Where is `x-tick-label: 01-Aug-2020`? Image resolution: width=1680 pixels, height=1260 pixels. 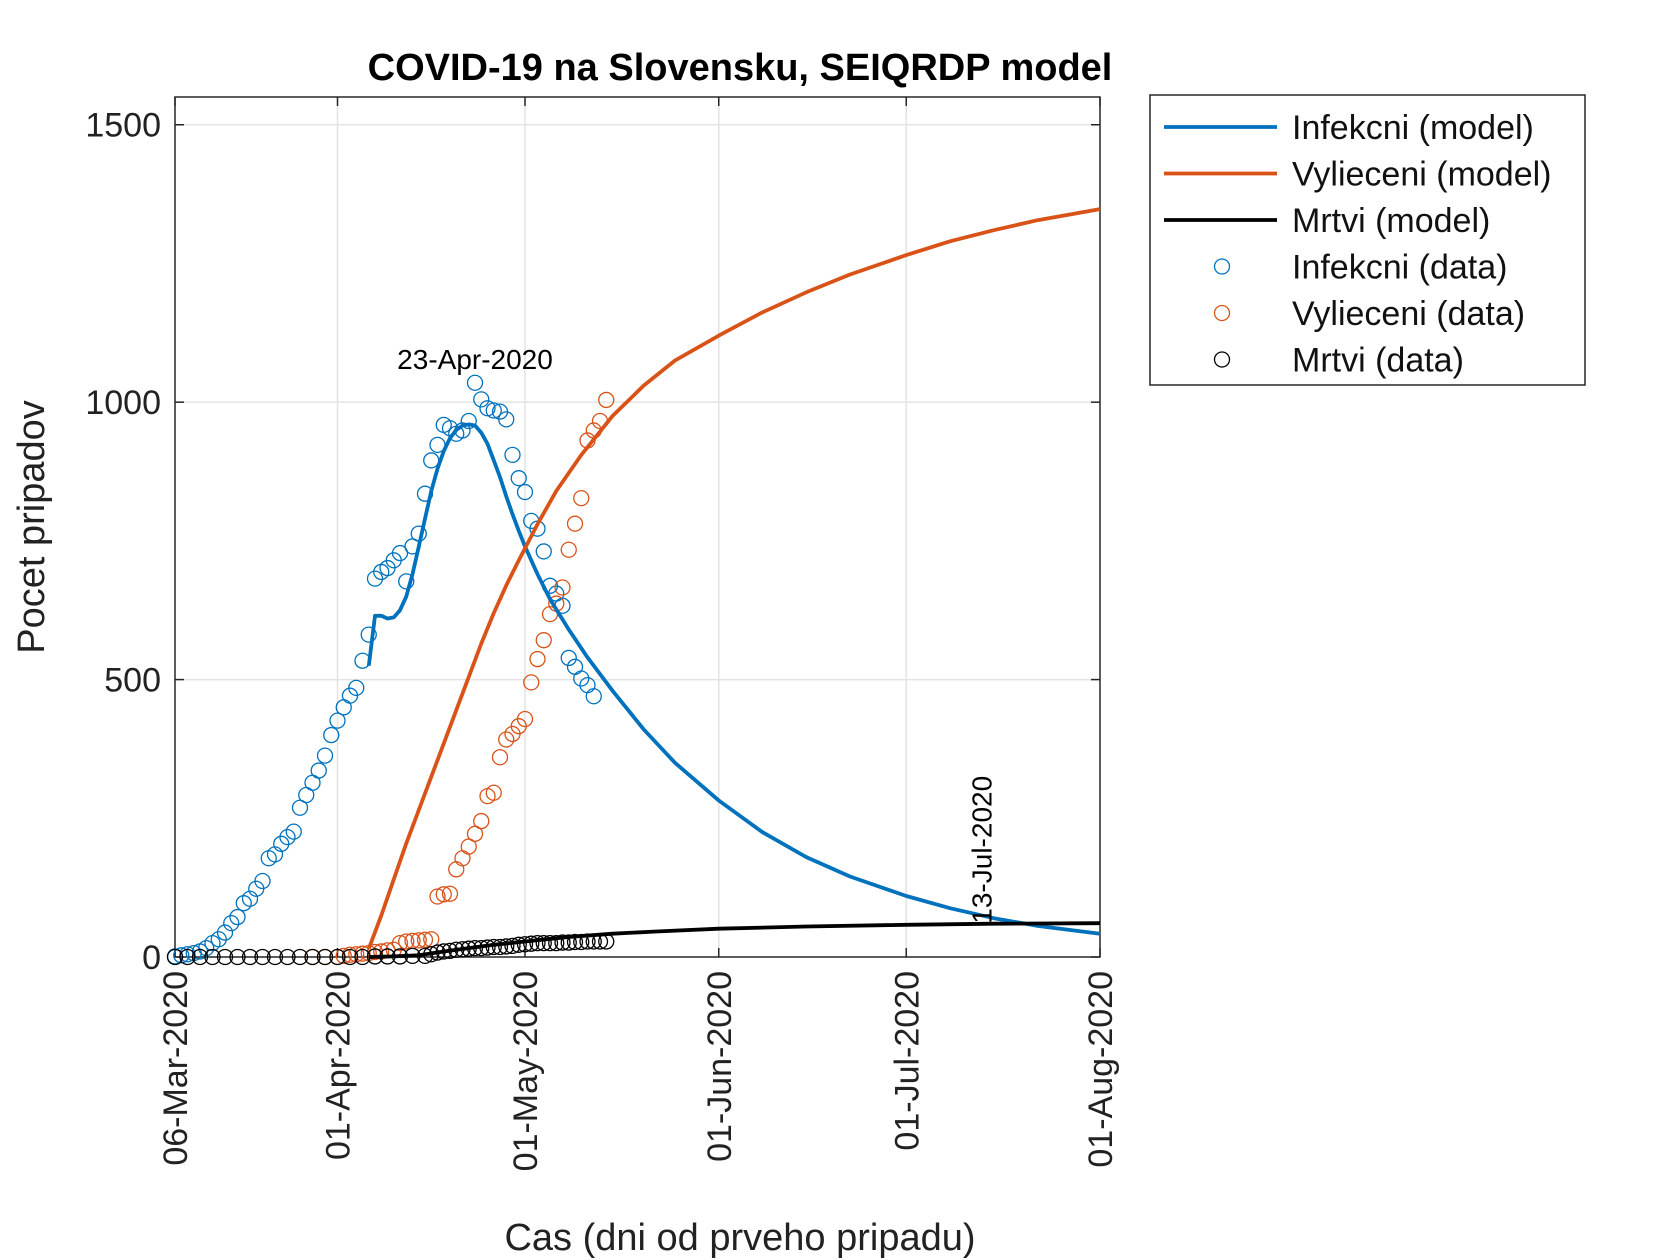
x-tick-label: 01-Aug-2020 is located at coordinates (1101, 1069).